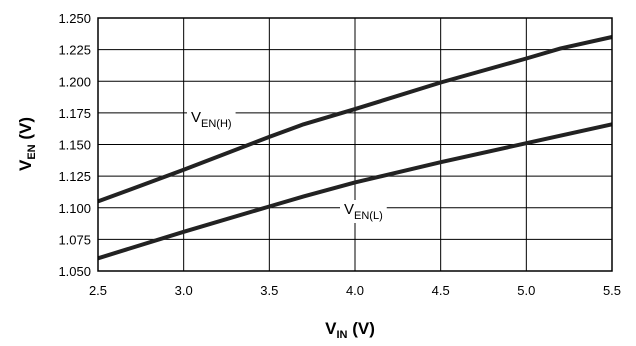  What do you see at coordinates (526, 290) in the screenshot?
I see `x-tick-label: 5.0` at bounding box center [526, 290].